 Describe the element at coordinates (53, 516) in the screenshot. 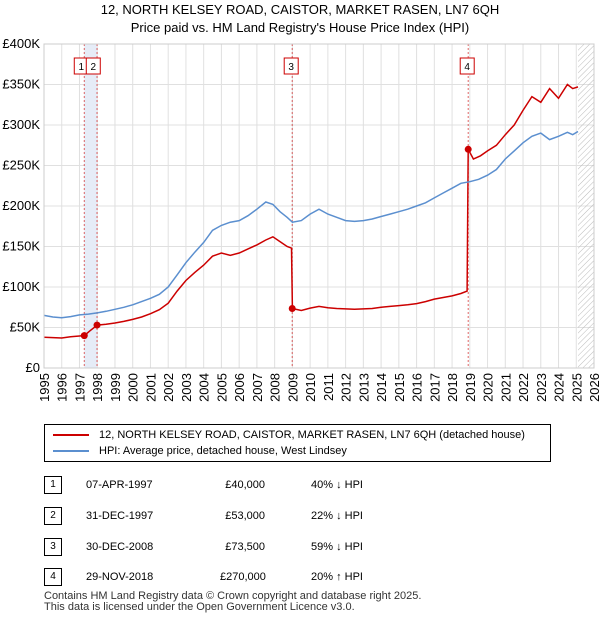

I see `transaction-number: 2` at that location.